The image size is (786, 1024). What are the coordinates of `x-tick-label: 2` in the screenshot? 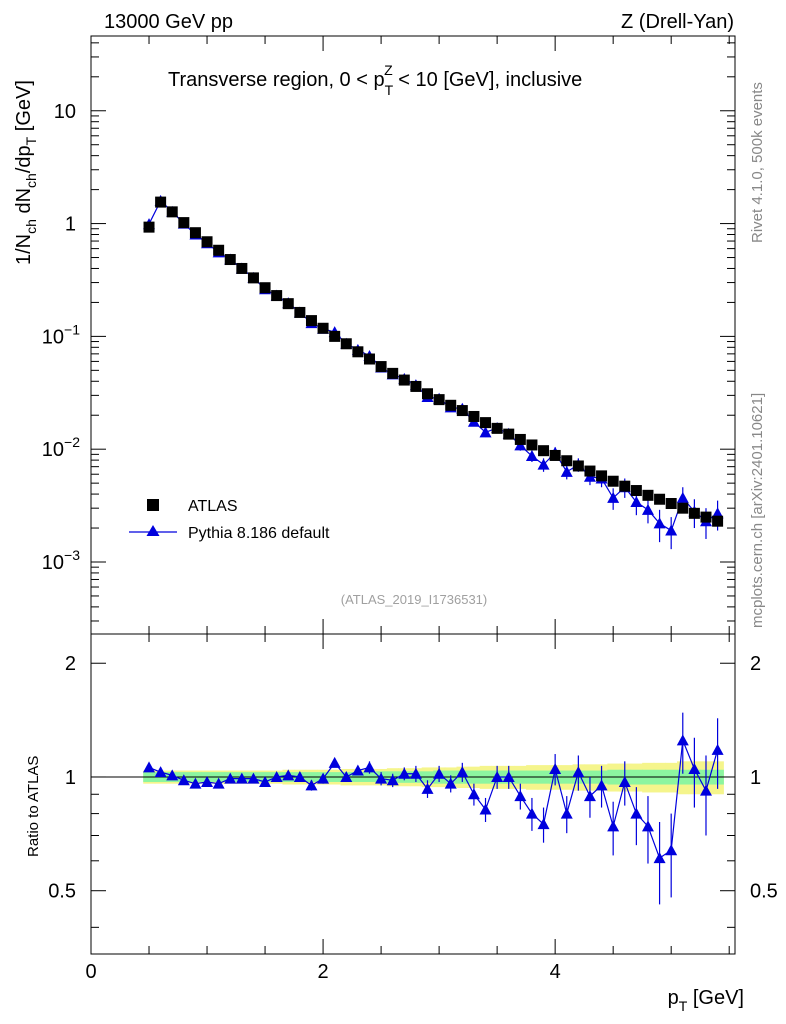 It's located at (323, 972).